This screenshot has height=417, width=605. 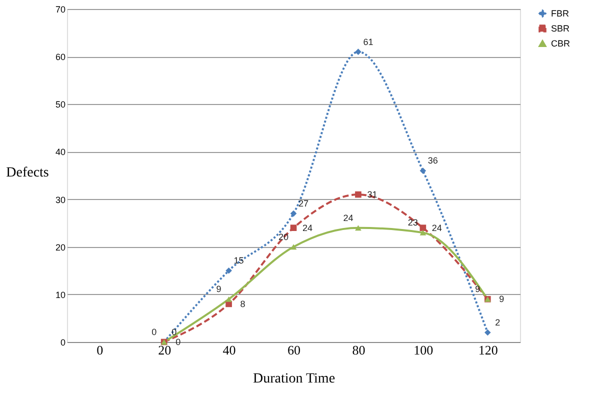 I want to click on x-tick-label: 20, so click(x=165, y=350).